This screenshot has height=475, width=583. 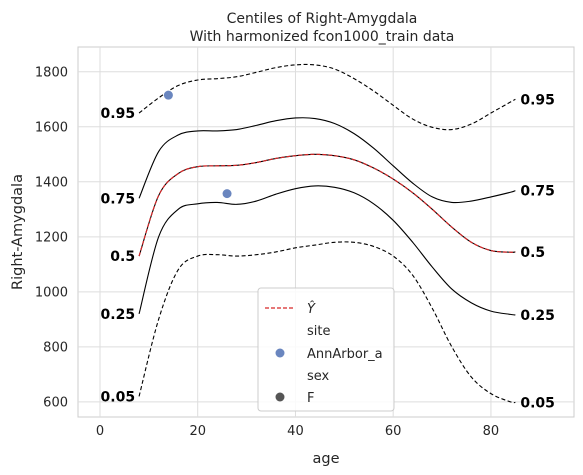 What do you see at coordinates (537, 316) in the screenshot?
I see `centile-label-right: 0.25` at bounding box center [537, 316].